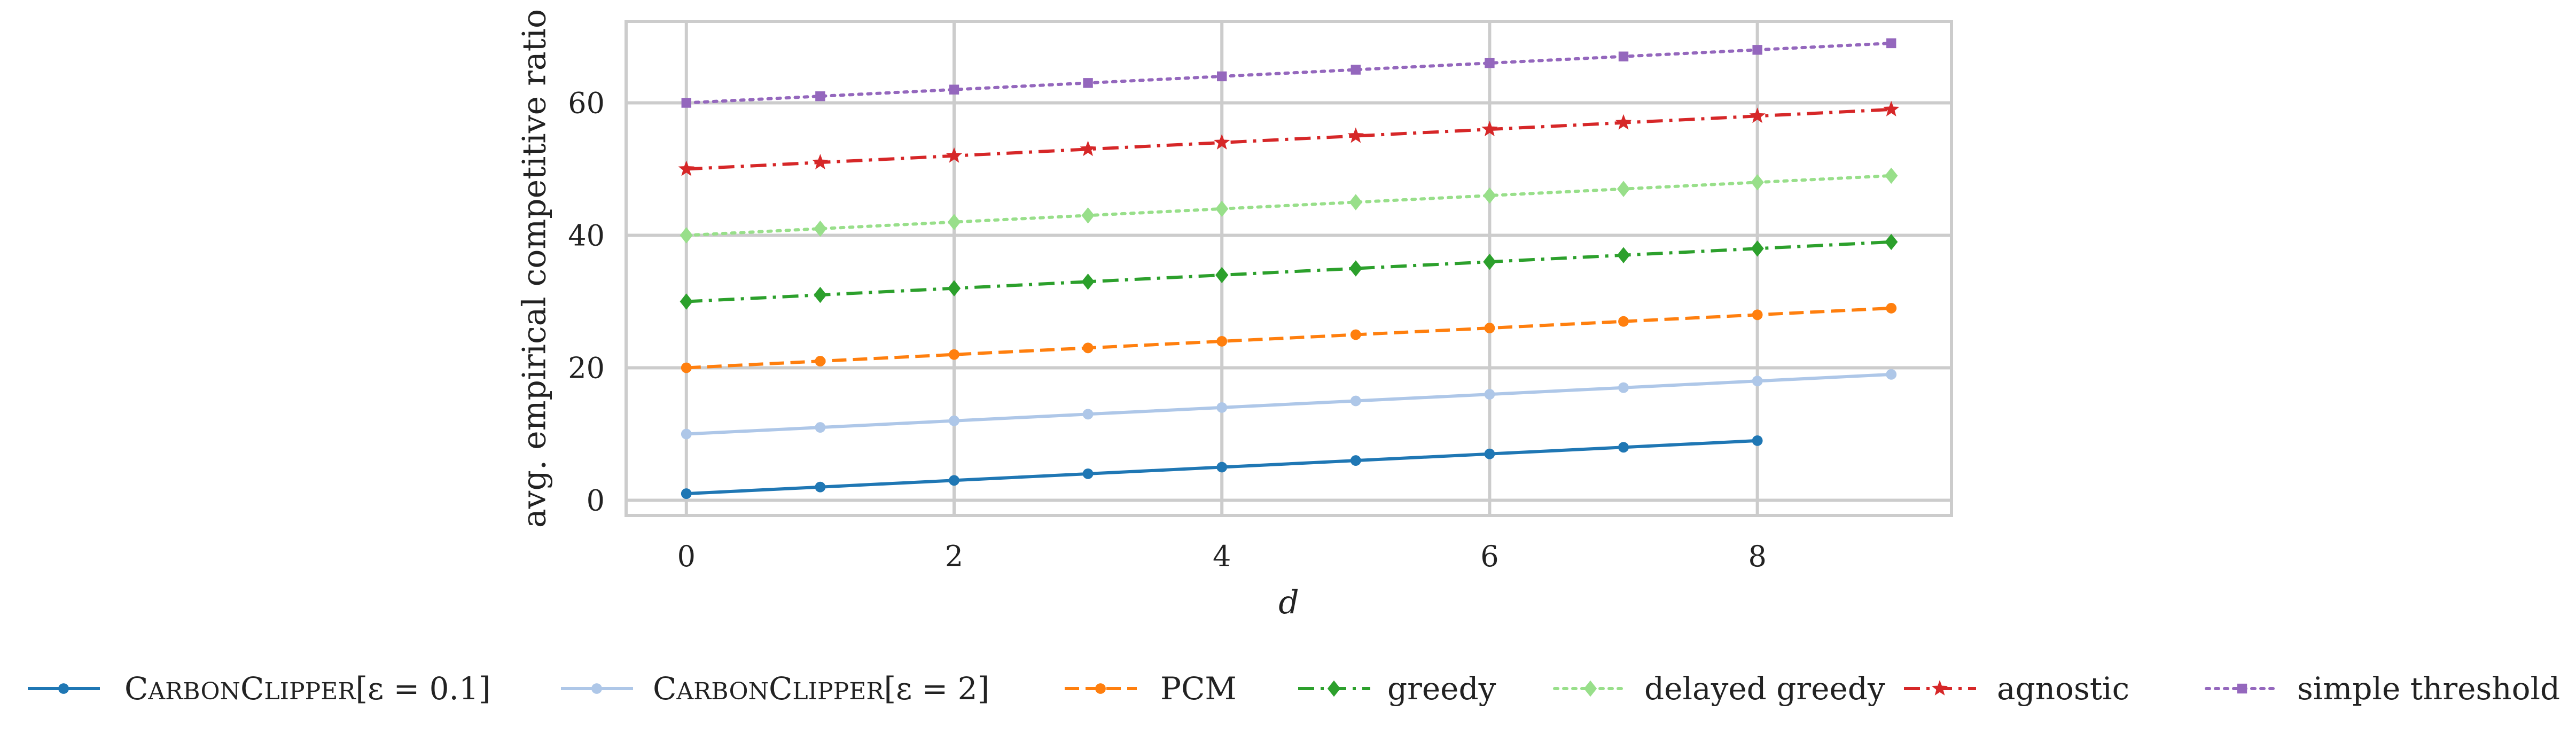 The image size is (2576, 742). Describe the element at coordinates (586, 302) in the screenshot. I see `y-tick-labels: 0 20 40 60` at that location.